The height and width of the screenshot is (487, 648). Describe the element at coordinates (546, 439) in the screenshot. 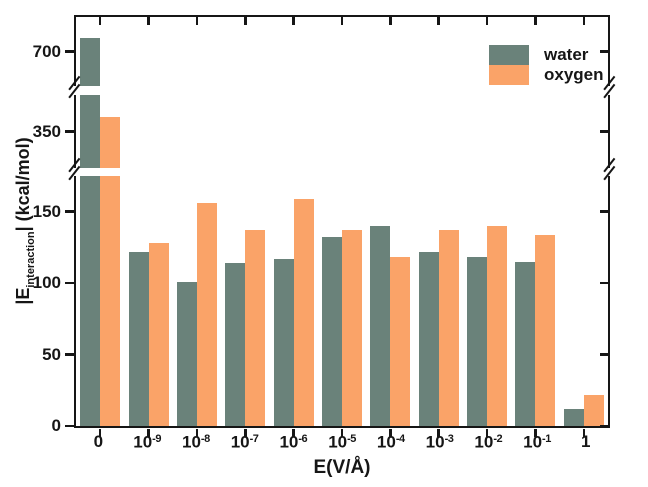

I see `x-tick-label-exponent: -1` at that location.